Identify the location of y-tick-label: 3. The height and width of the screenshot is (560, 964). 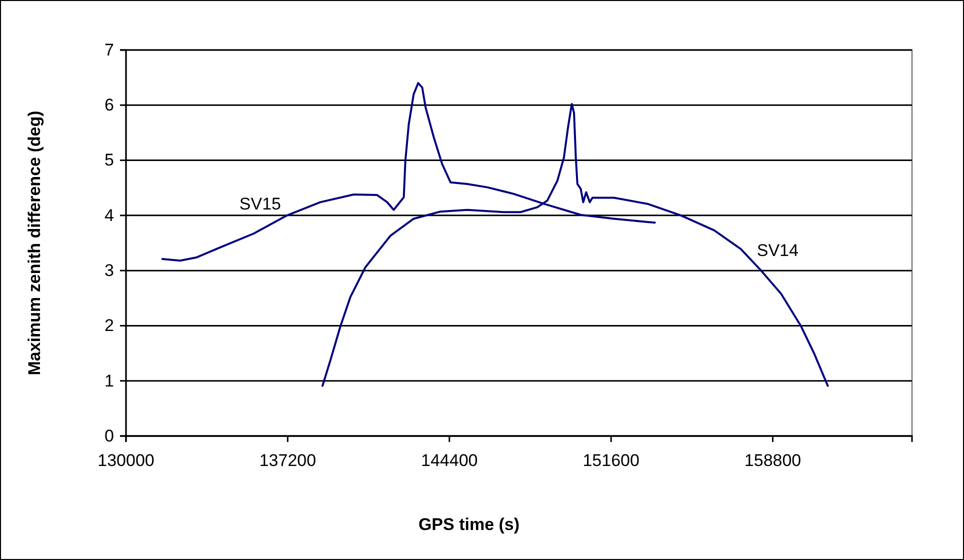
(109, 270).